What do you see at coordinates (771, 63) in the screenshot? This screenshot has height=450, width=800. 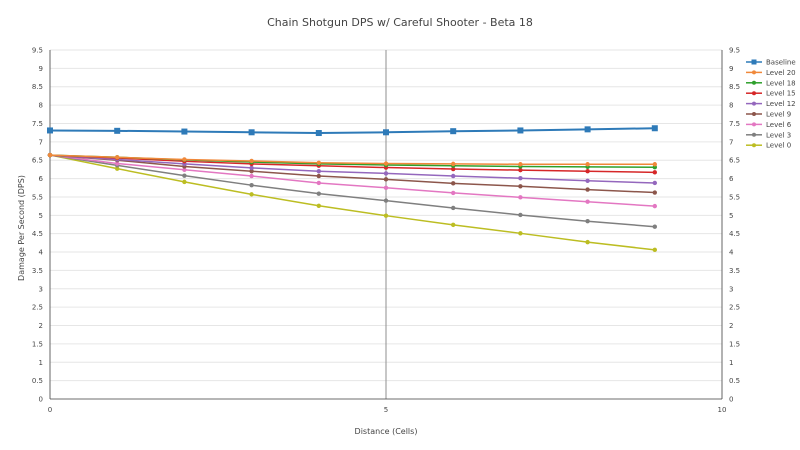 I see `legend-item: Baseline` at bounding box center [771, 63].